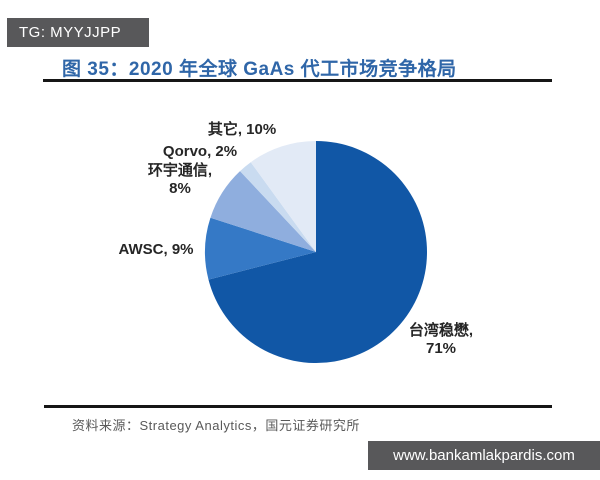 The image size is (600, 480). Describe the element at coordinates (242, 129) in the screenshot. I see `pie-data-label: 其它, 10%` at that location.